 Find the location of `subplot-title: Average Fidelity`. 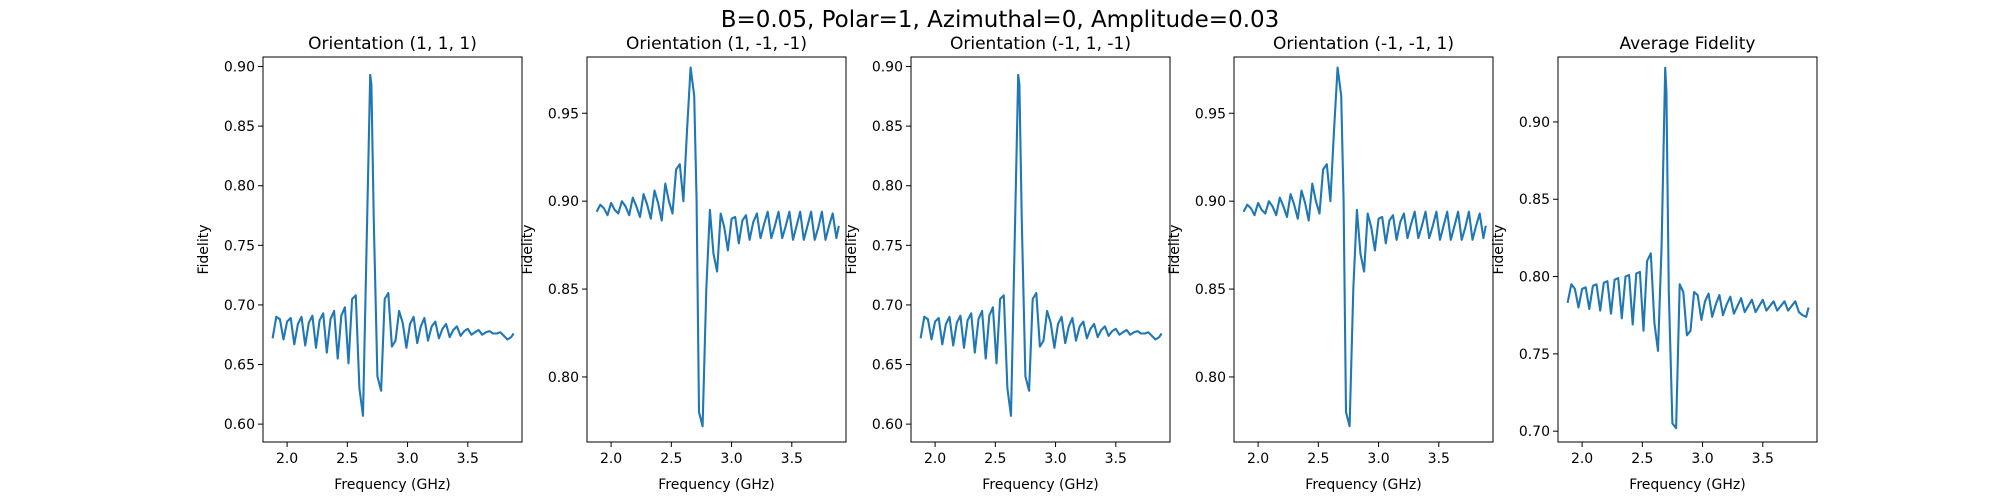

subplot-title: Average Fidelity is located at coordinates (1688, 44).